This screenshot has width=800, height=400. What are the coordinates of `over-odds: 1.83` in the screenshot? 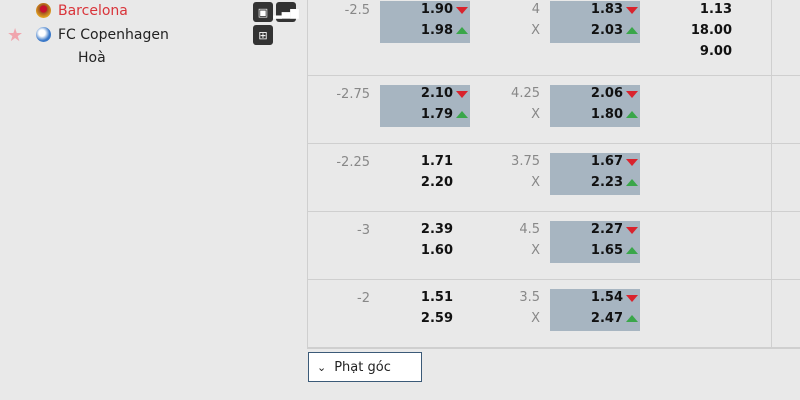 It's located at (606, 9).